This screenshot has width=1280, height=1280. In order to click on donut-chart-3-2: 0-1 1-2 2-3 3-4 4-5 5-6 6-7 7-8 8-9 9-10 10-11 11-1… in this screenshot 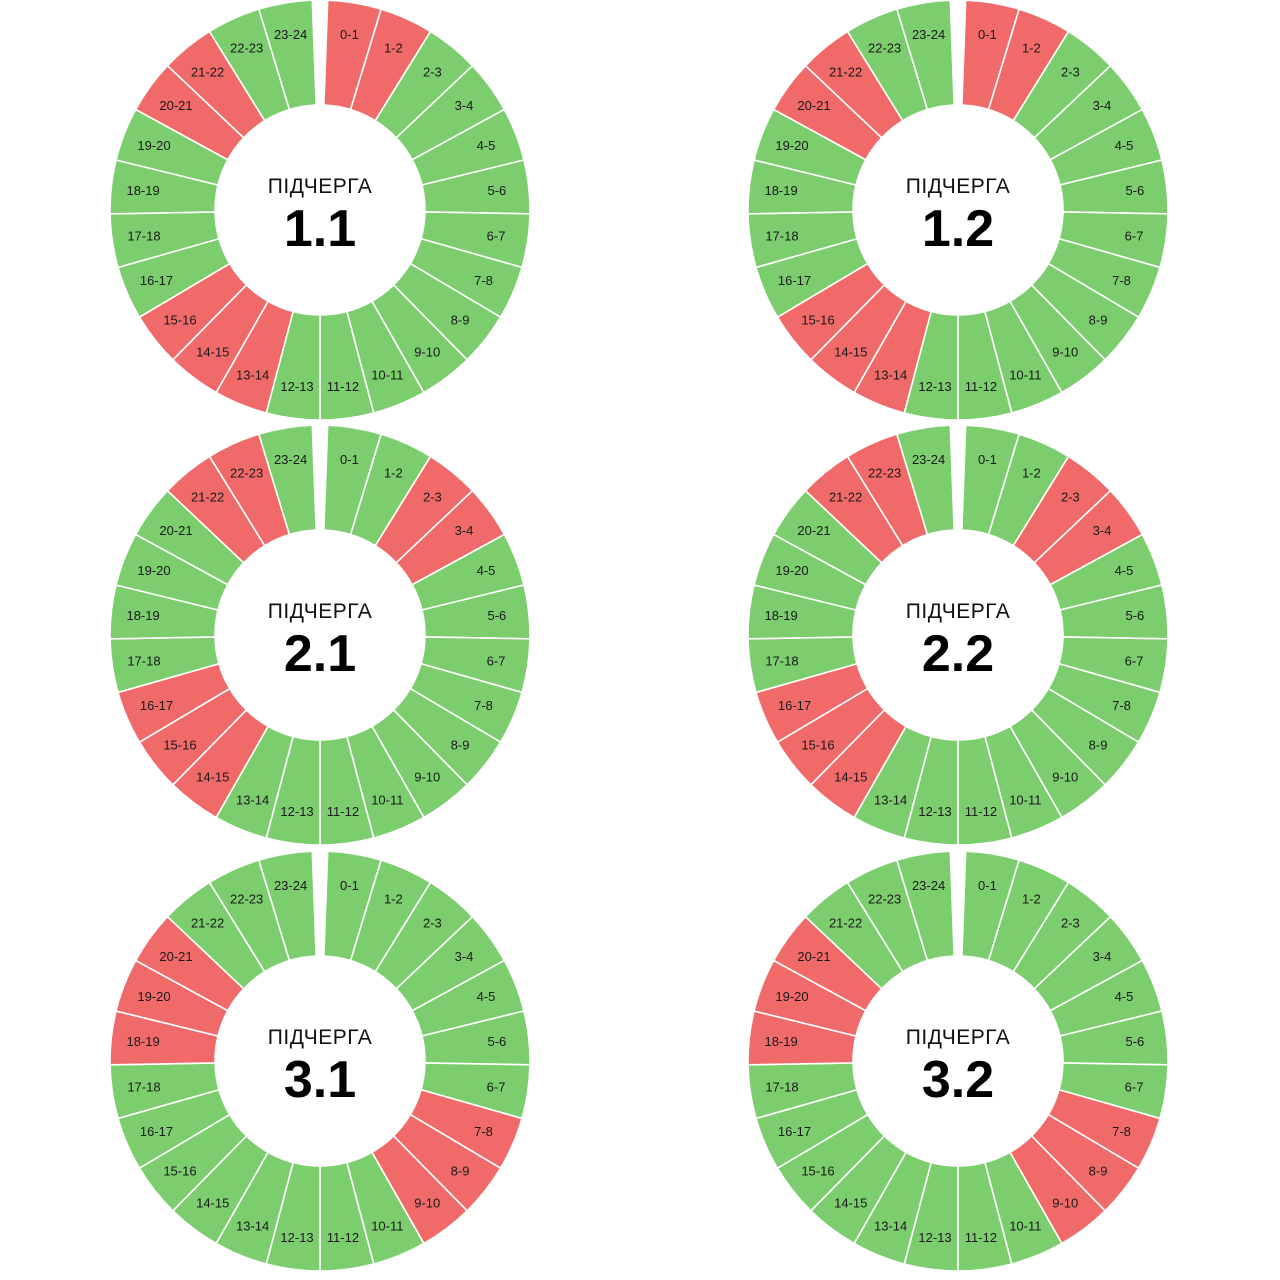, I will do `click(958, 1061)`.